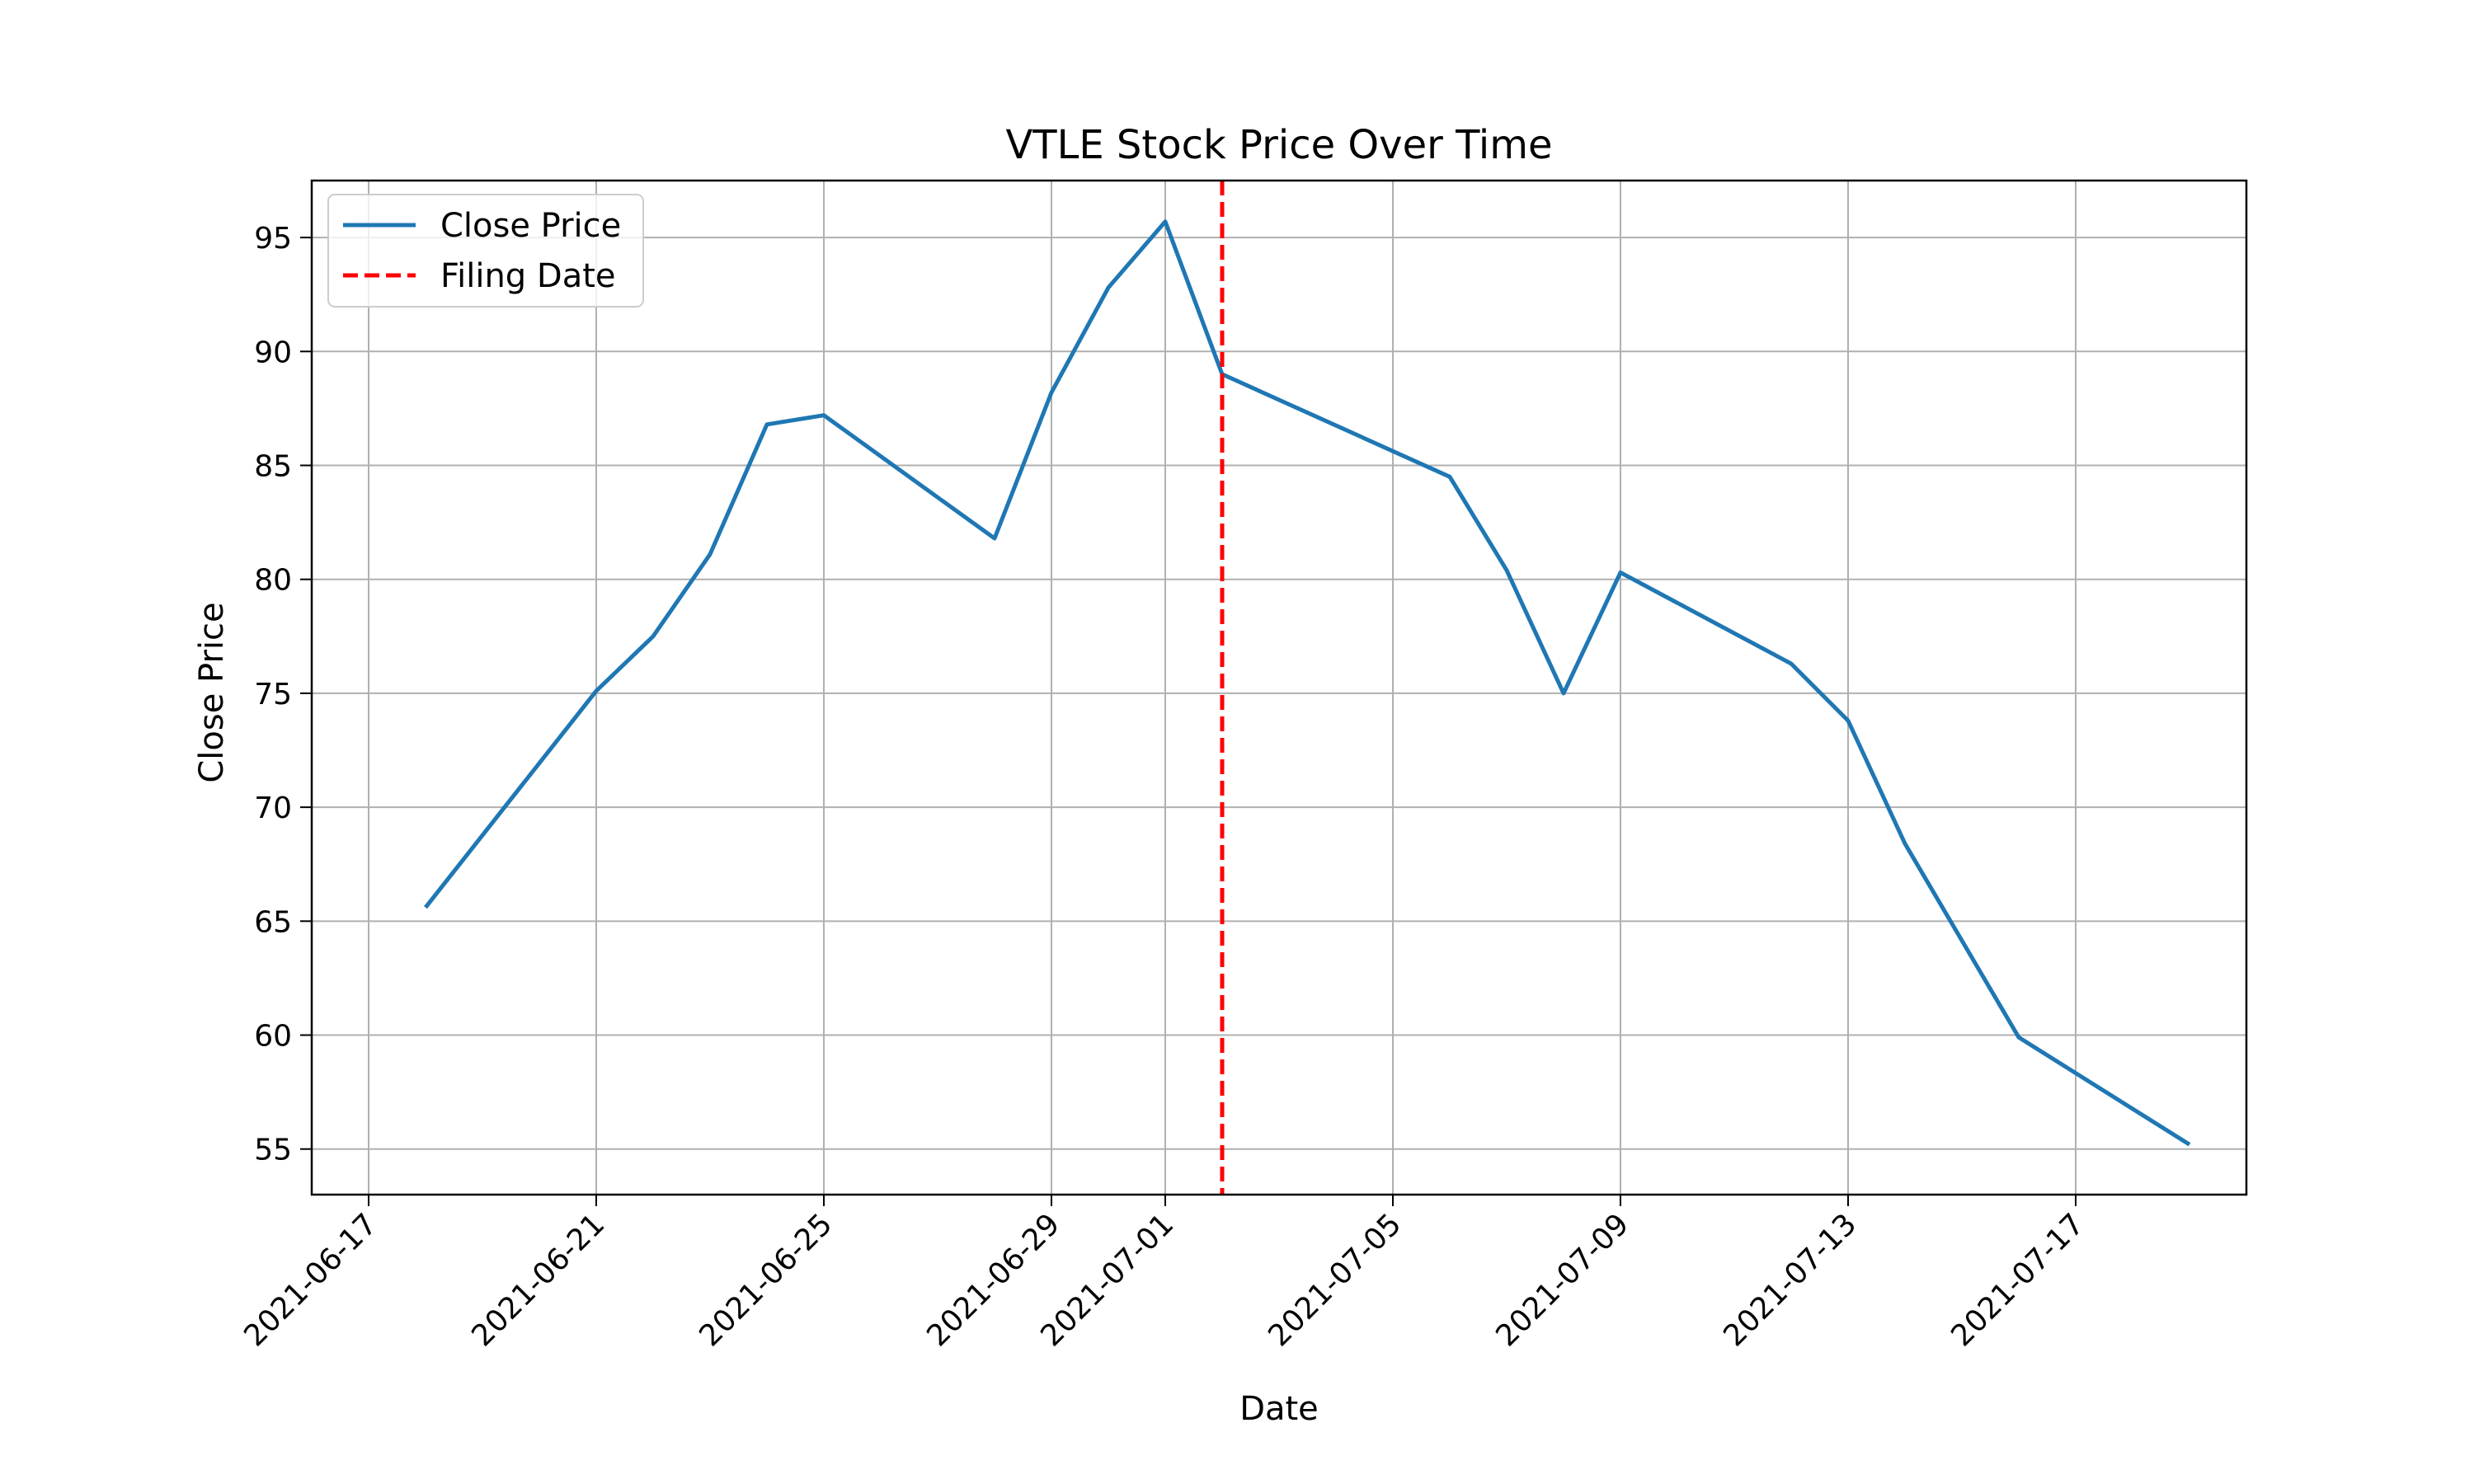  Describe the element at coordinates (273, 1037) in the screenshot. I see `y-tick-label: 60` at that location.